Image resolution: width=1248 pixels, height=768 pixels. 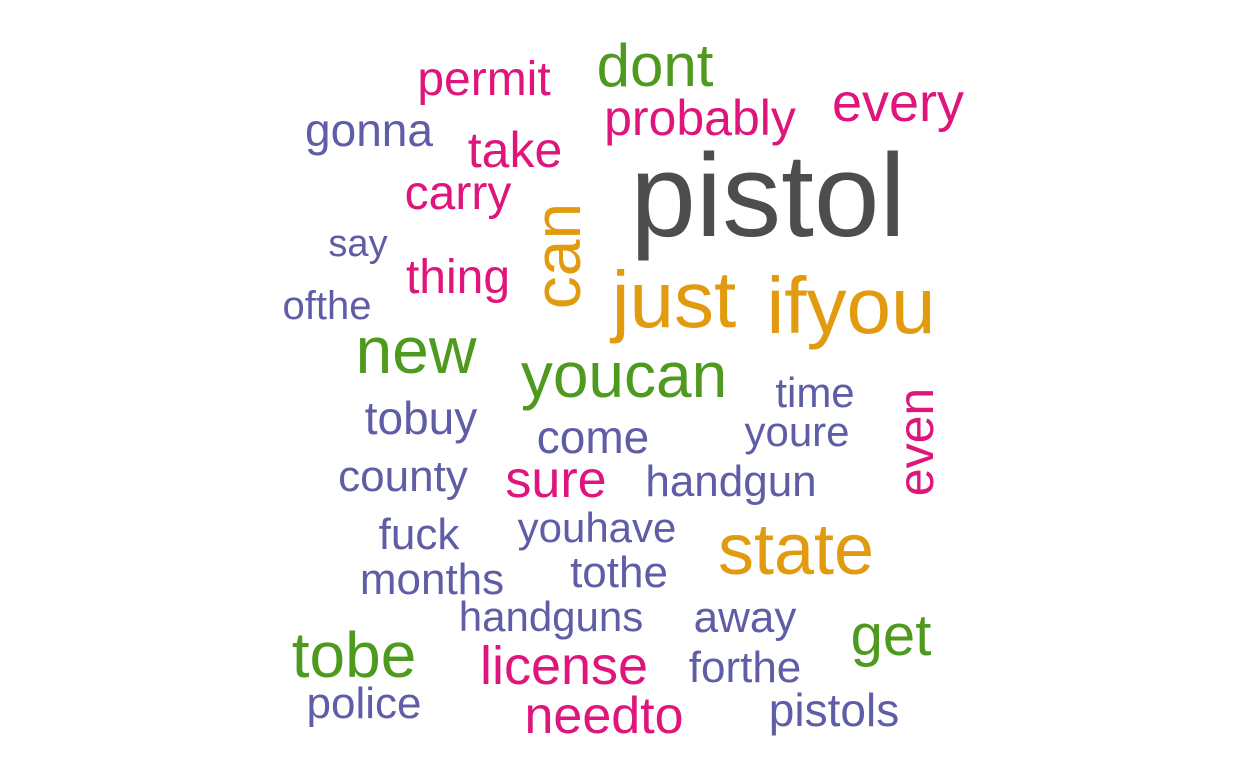 What do you see at coordinates (619, 572) in the screenshot?
I see `word-tothe: tothe` at bounding box center [619, 572].